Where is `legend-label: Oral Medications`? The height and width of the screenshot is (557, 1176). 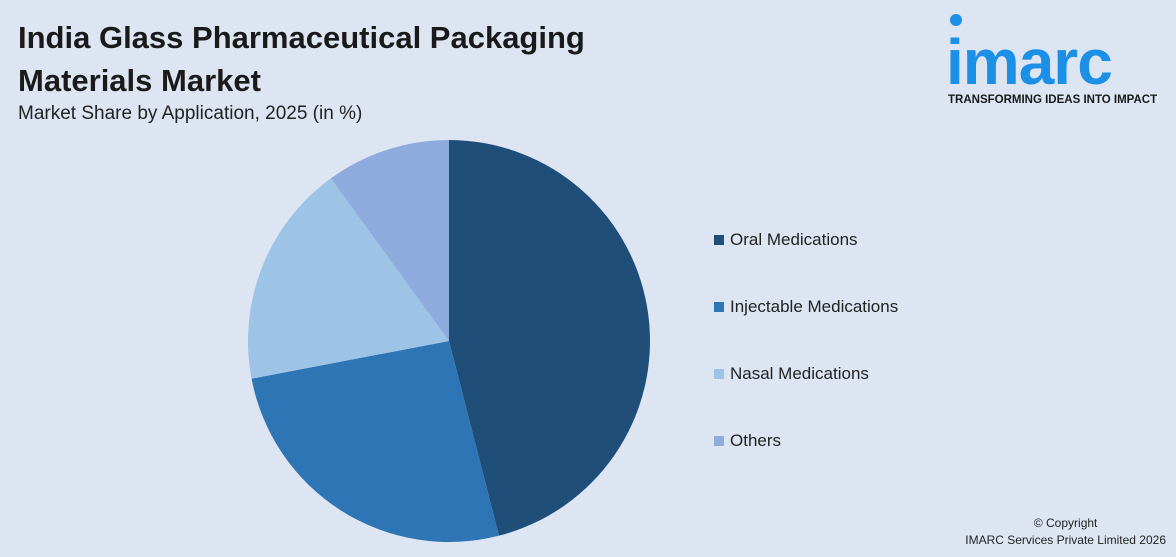
legend-label: Oral Medications is located at coordinates (794, 239).